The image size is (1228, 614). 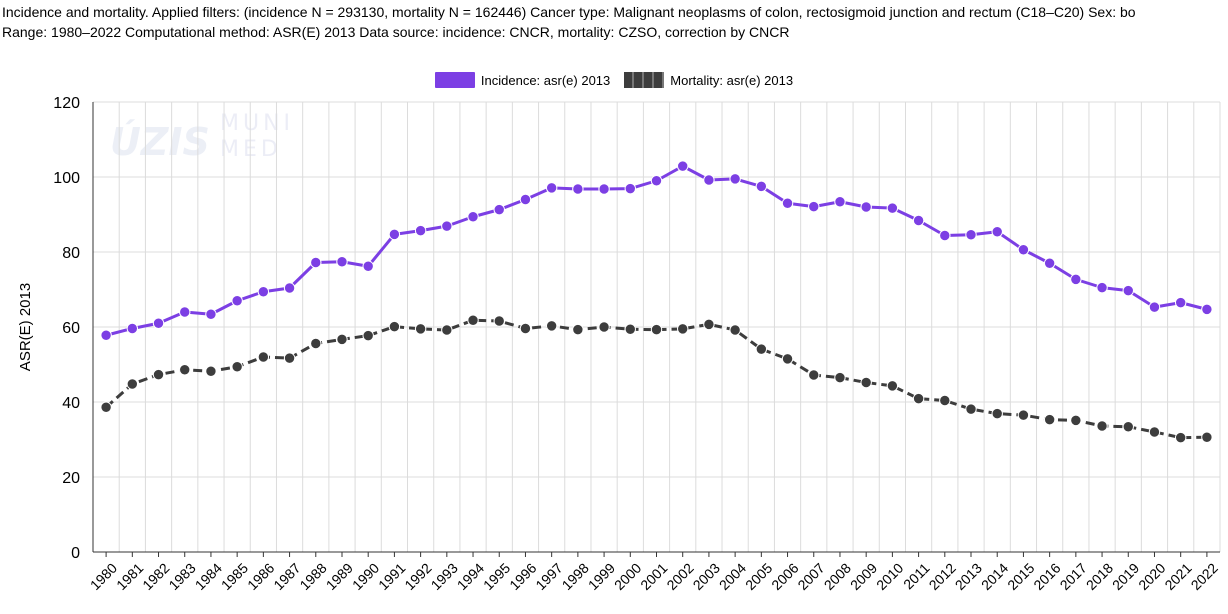 I want to click on legend-swatch-incidence, so click(x=454, y=80).